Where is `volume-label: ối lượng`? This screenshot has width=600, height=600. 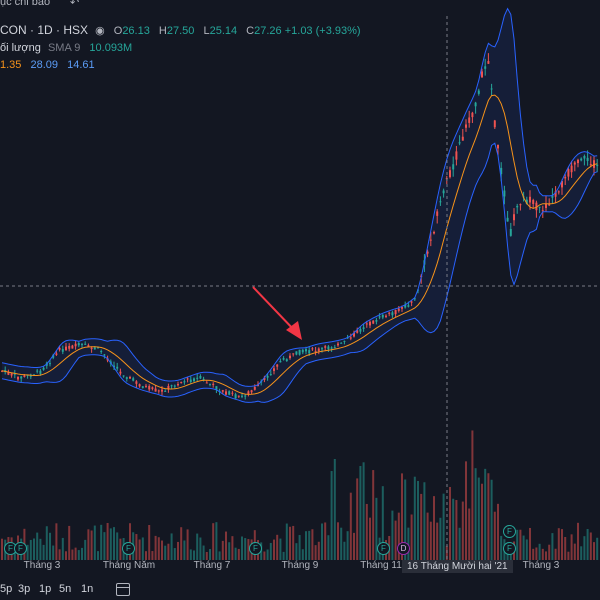
volume-label: ối lượng is located at coordinates (20, 48).